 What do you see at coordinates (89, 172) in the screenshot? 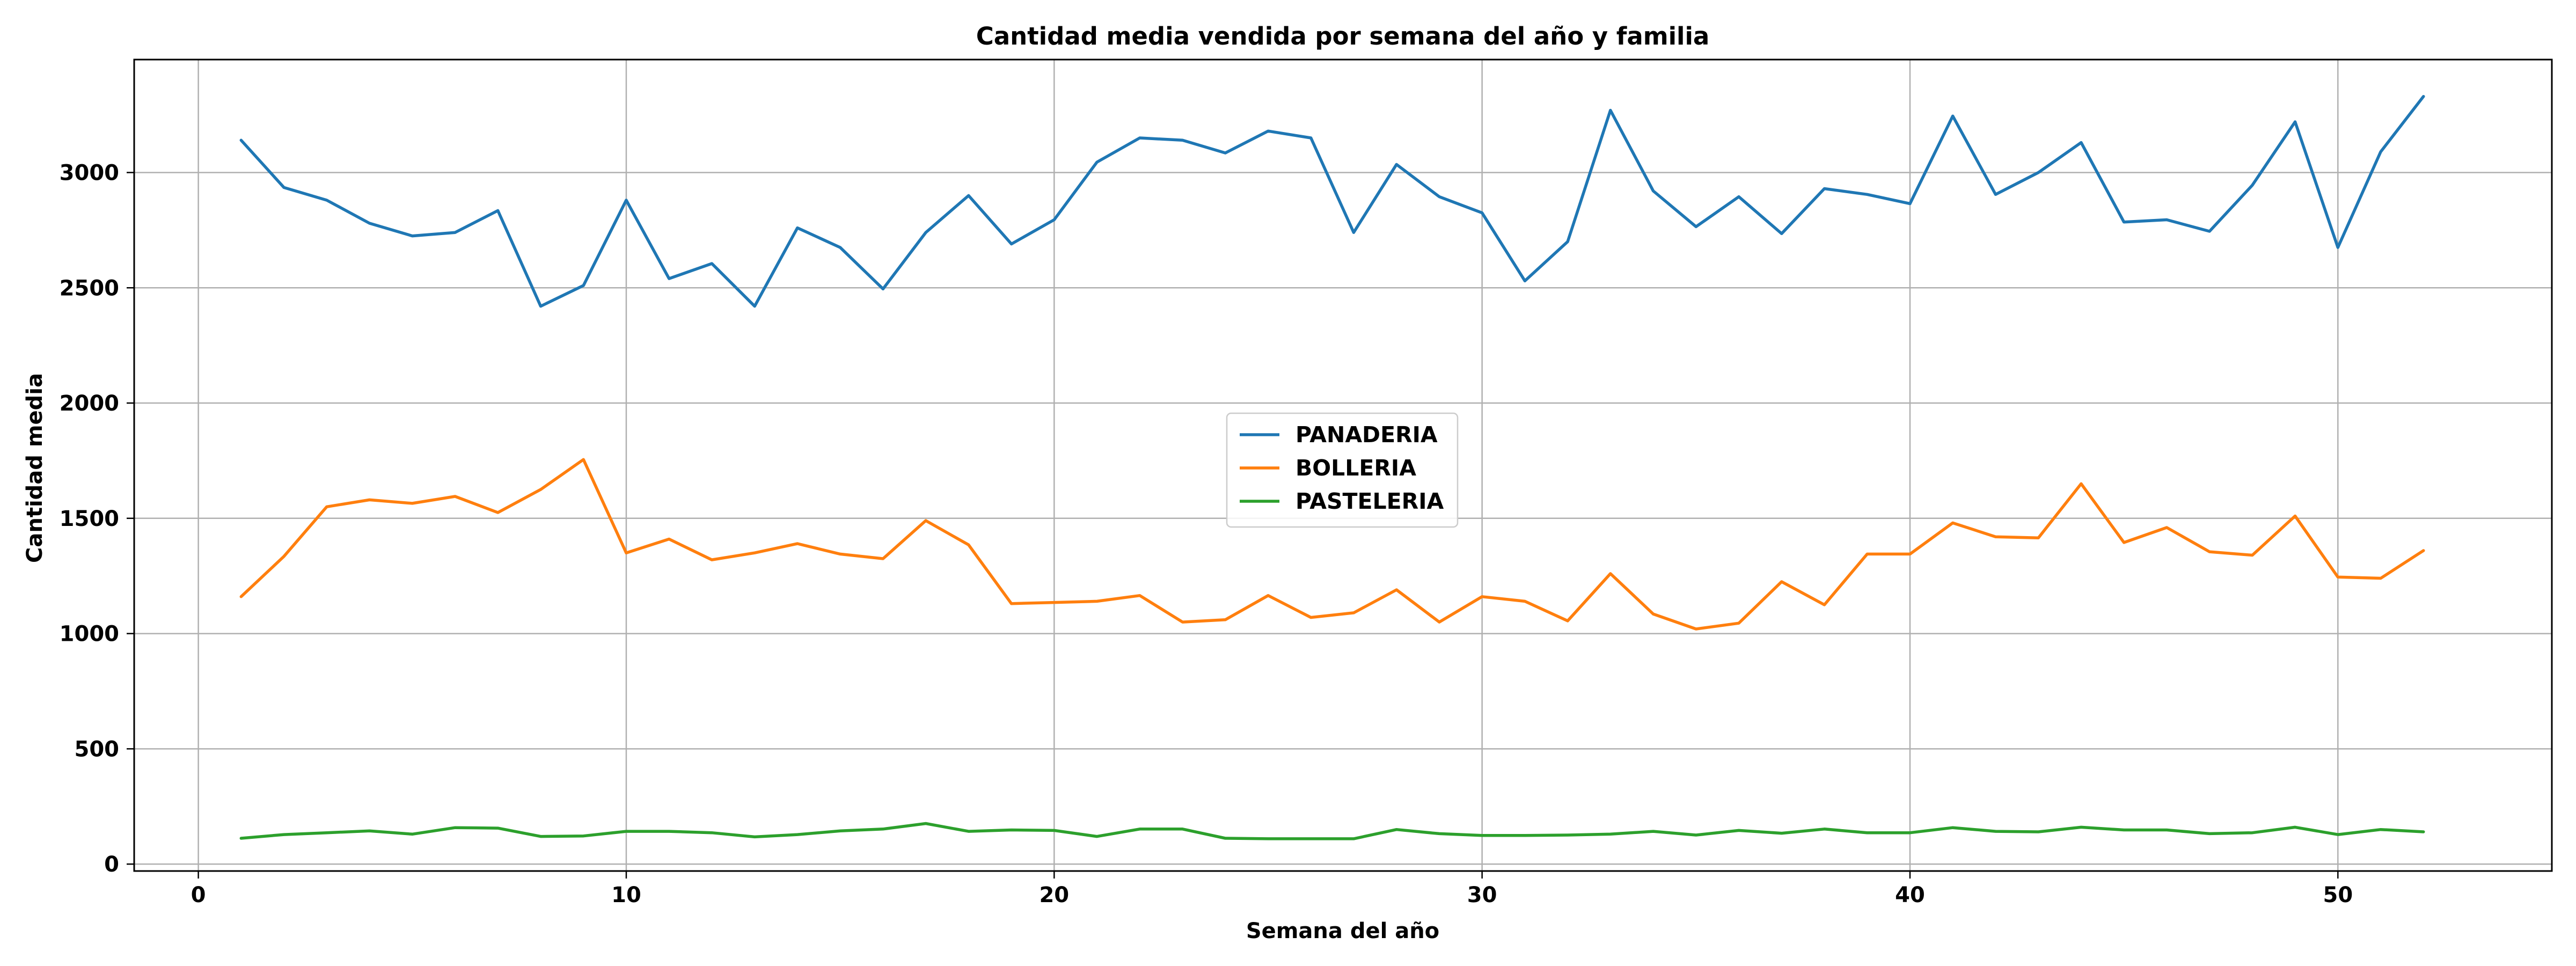
I see `y-tick-label: 3000` at bounding box center [89, 172].